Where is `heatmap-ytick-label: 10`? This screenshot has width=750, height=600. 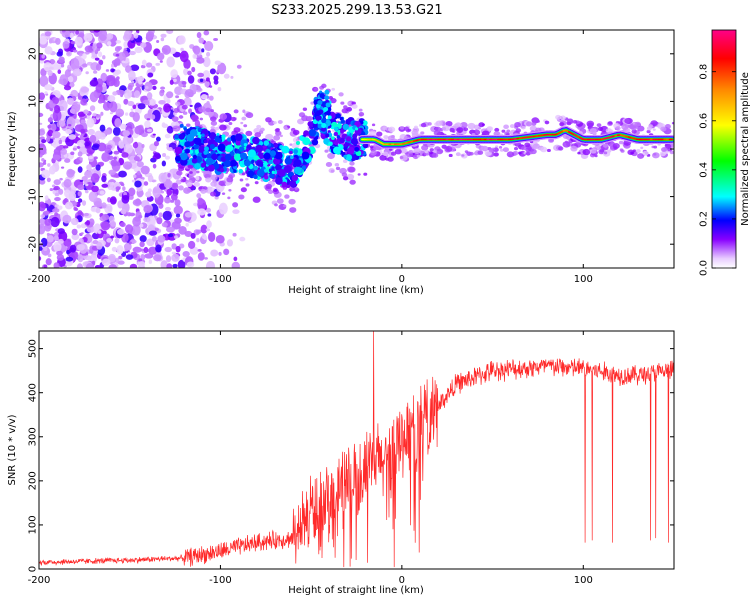
heatmap-ytick-label: 10 is located at coordinates (33, 101).